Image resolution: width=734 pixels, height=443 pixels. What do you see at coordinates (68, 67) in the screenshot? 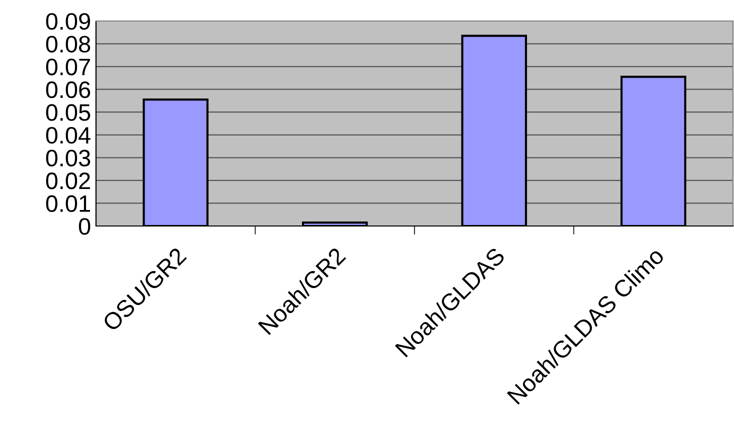
I see `y-tick-label: 0.07` at bounding box center [68, 67].